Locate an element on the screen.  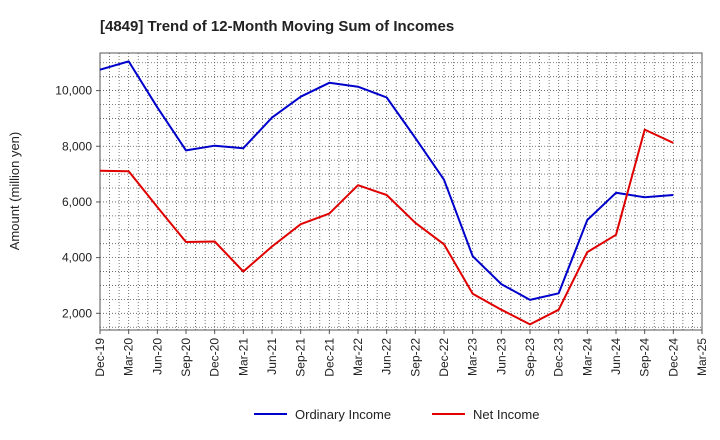
x-tick-label: Sep-22 is located at coordinates (415, 357).